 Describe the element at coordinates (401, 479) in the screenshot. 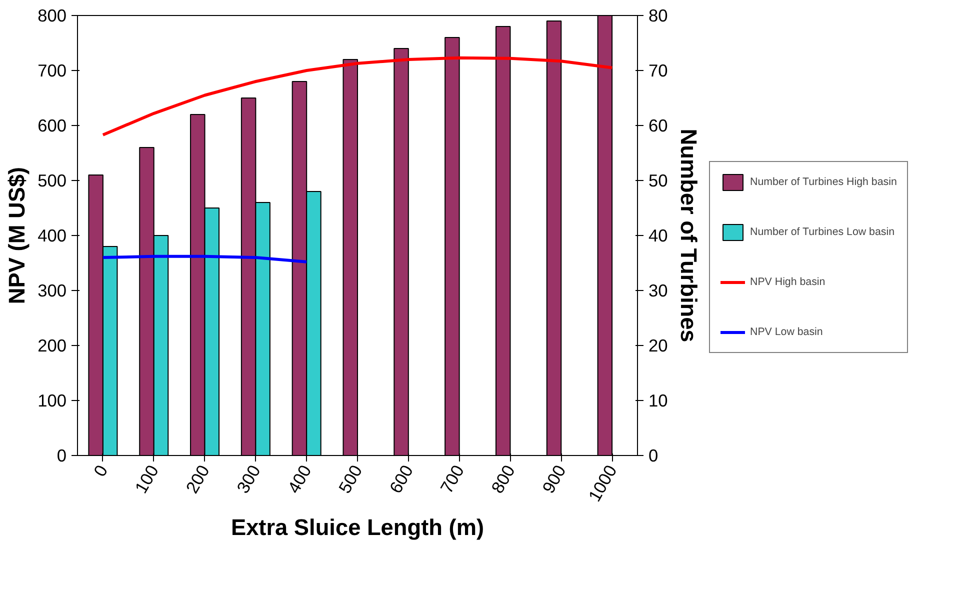

I see `x-tick-label: 600` at that location.